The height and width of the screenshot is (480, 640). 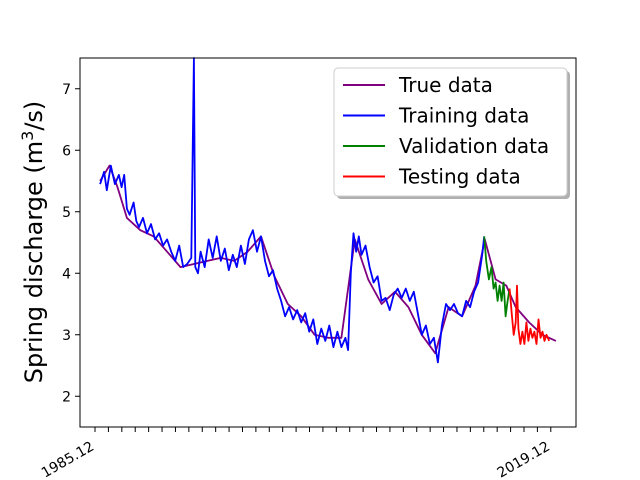 I want to click on y-tick-label: 6, so click(x=66, y=151).